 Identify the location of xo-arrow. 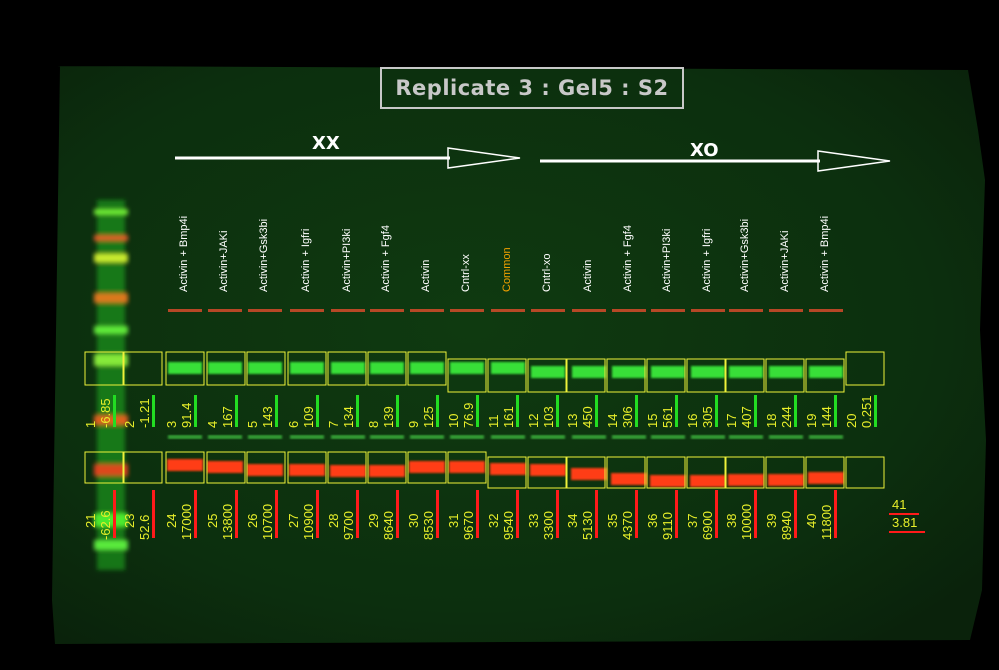
(715, 161).